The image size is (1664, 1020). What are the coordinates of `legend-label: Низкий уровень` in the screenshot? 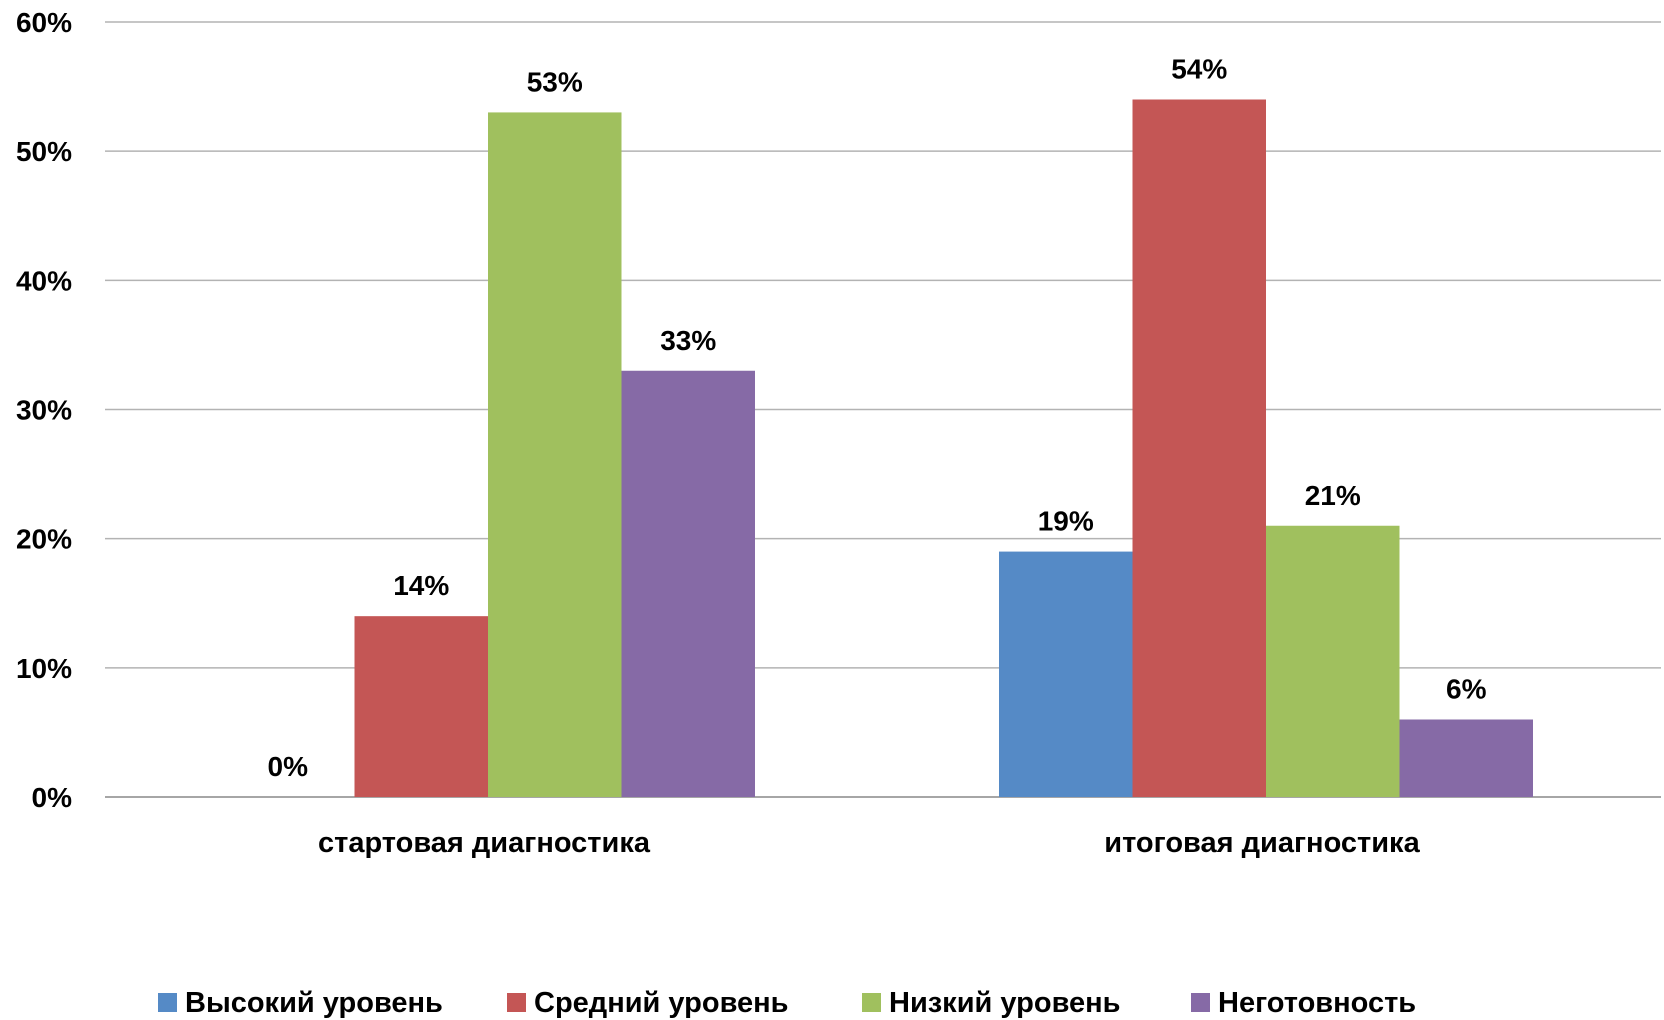 It's located at (1005, 1003).